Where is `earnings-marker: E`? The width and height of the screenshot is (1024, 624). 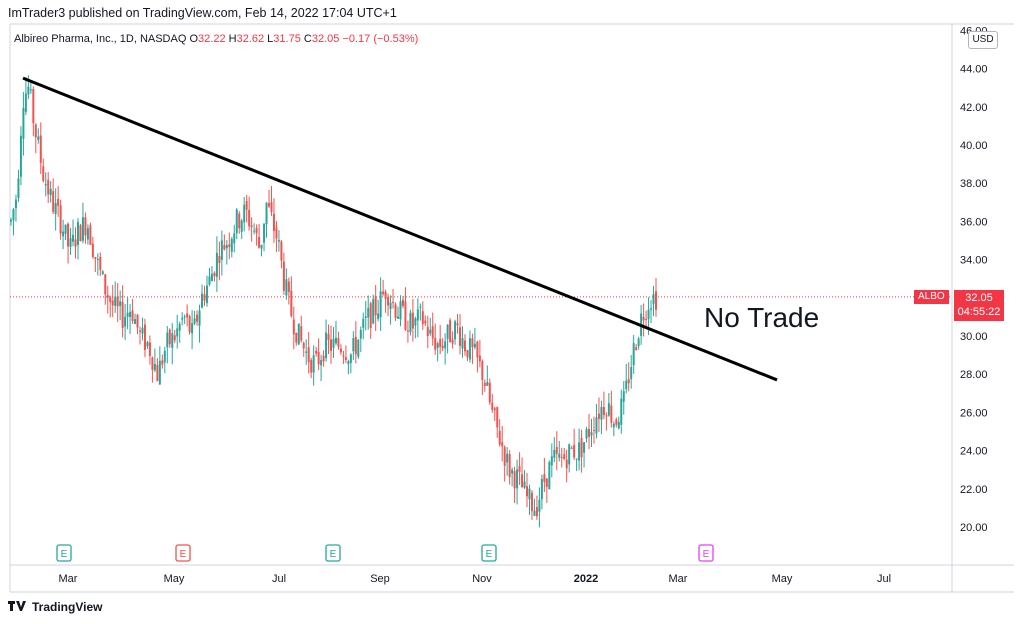
earnings-marker: E is located at coordinates (183, 553).